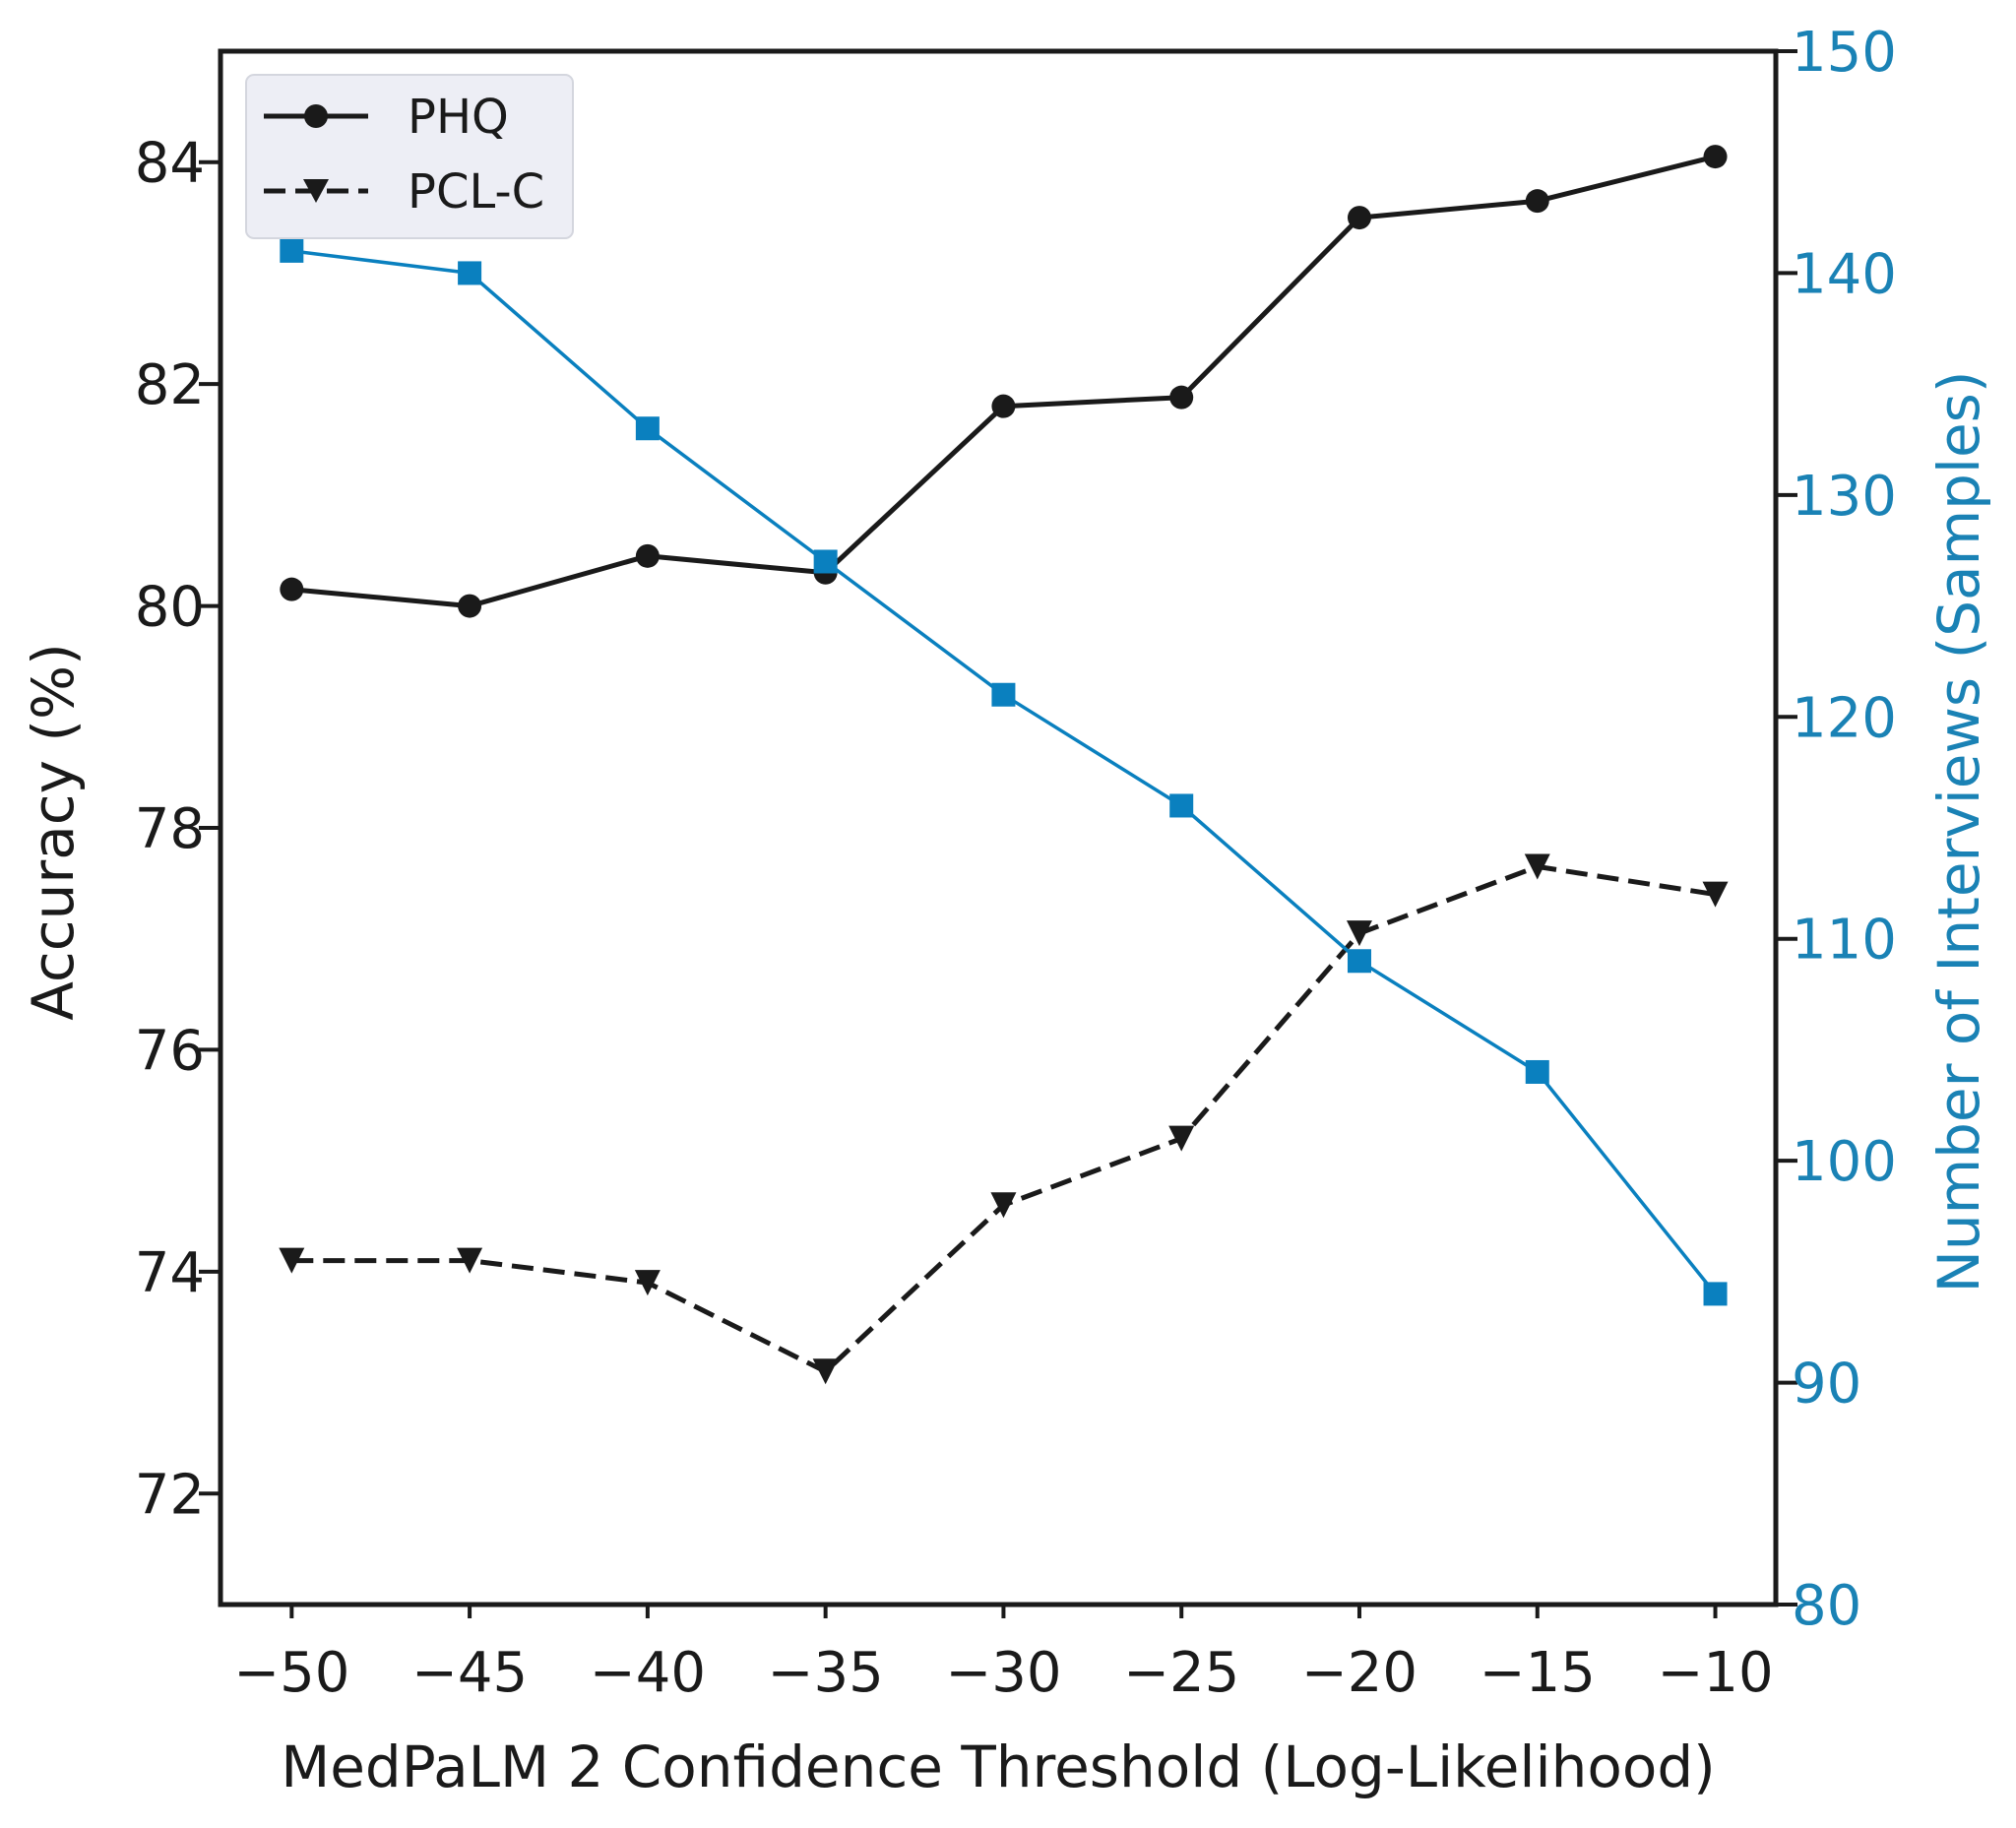  What do you see at coordinates (409, 156) in the screenshot?
I see `legend: PHQ PCL-C` at bounding box center [409, 156].